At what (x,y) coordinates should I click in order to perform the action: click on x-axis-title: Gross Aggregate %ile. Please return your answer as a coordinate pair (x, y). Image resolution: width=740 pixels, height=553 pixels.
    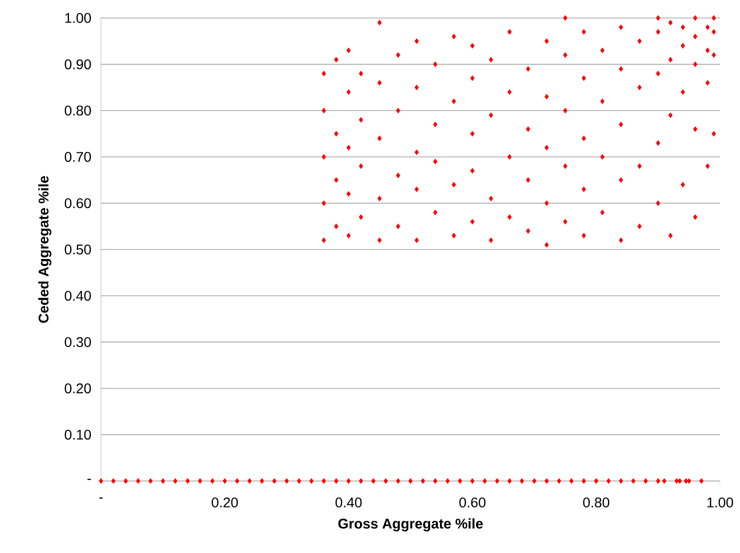
    Looking at the image, I should click on (410, 525).